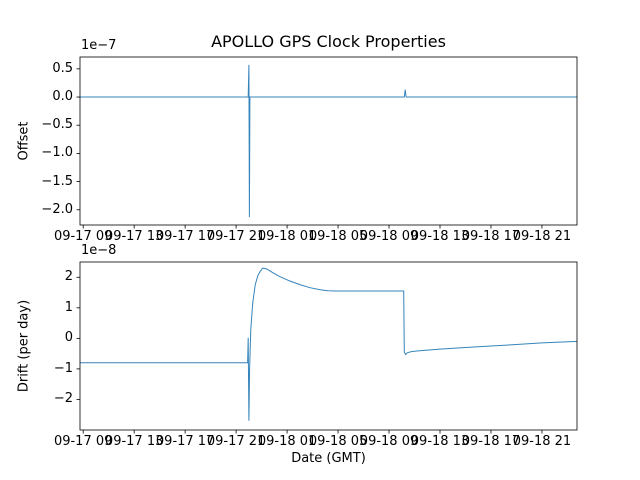  I want to click on y-tick-label: 0.0, so click(62, 97).